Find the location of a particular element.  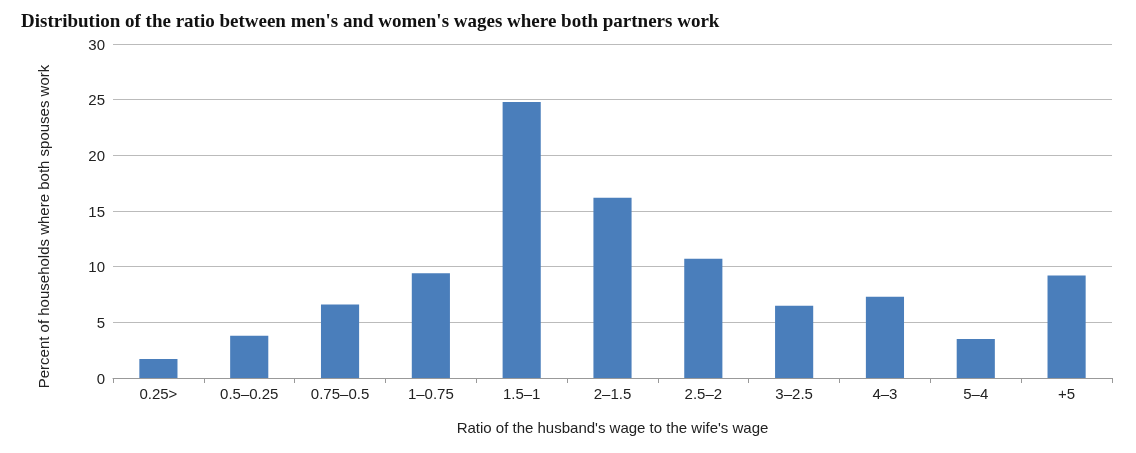

x-tick-label: 1.5–1 is located at coordinates (521, 393).